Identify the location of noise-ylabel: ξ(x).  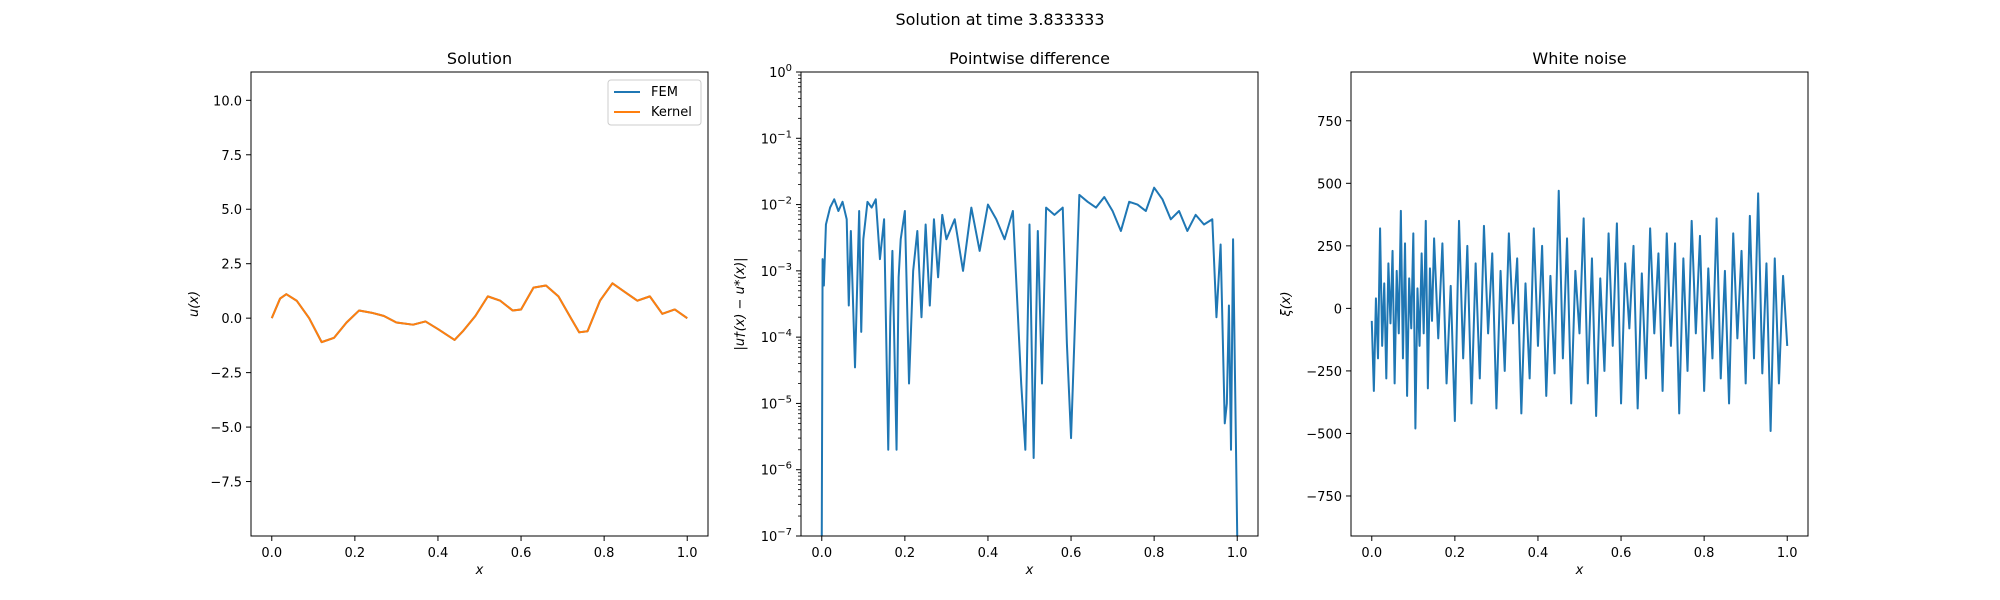
(1286, 304).